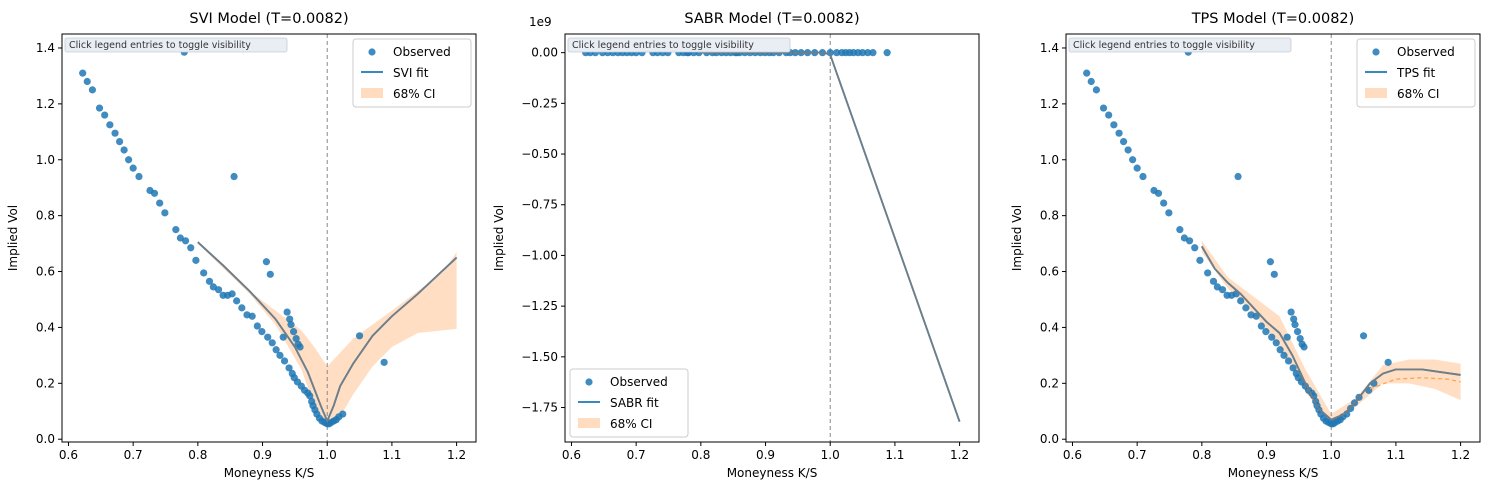  I want to click on y-tick-label: 1.4, so click(1049, 48).